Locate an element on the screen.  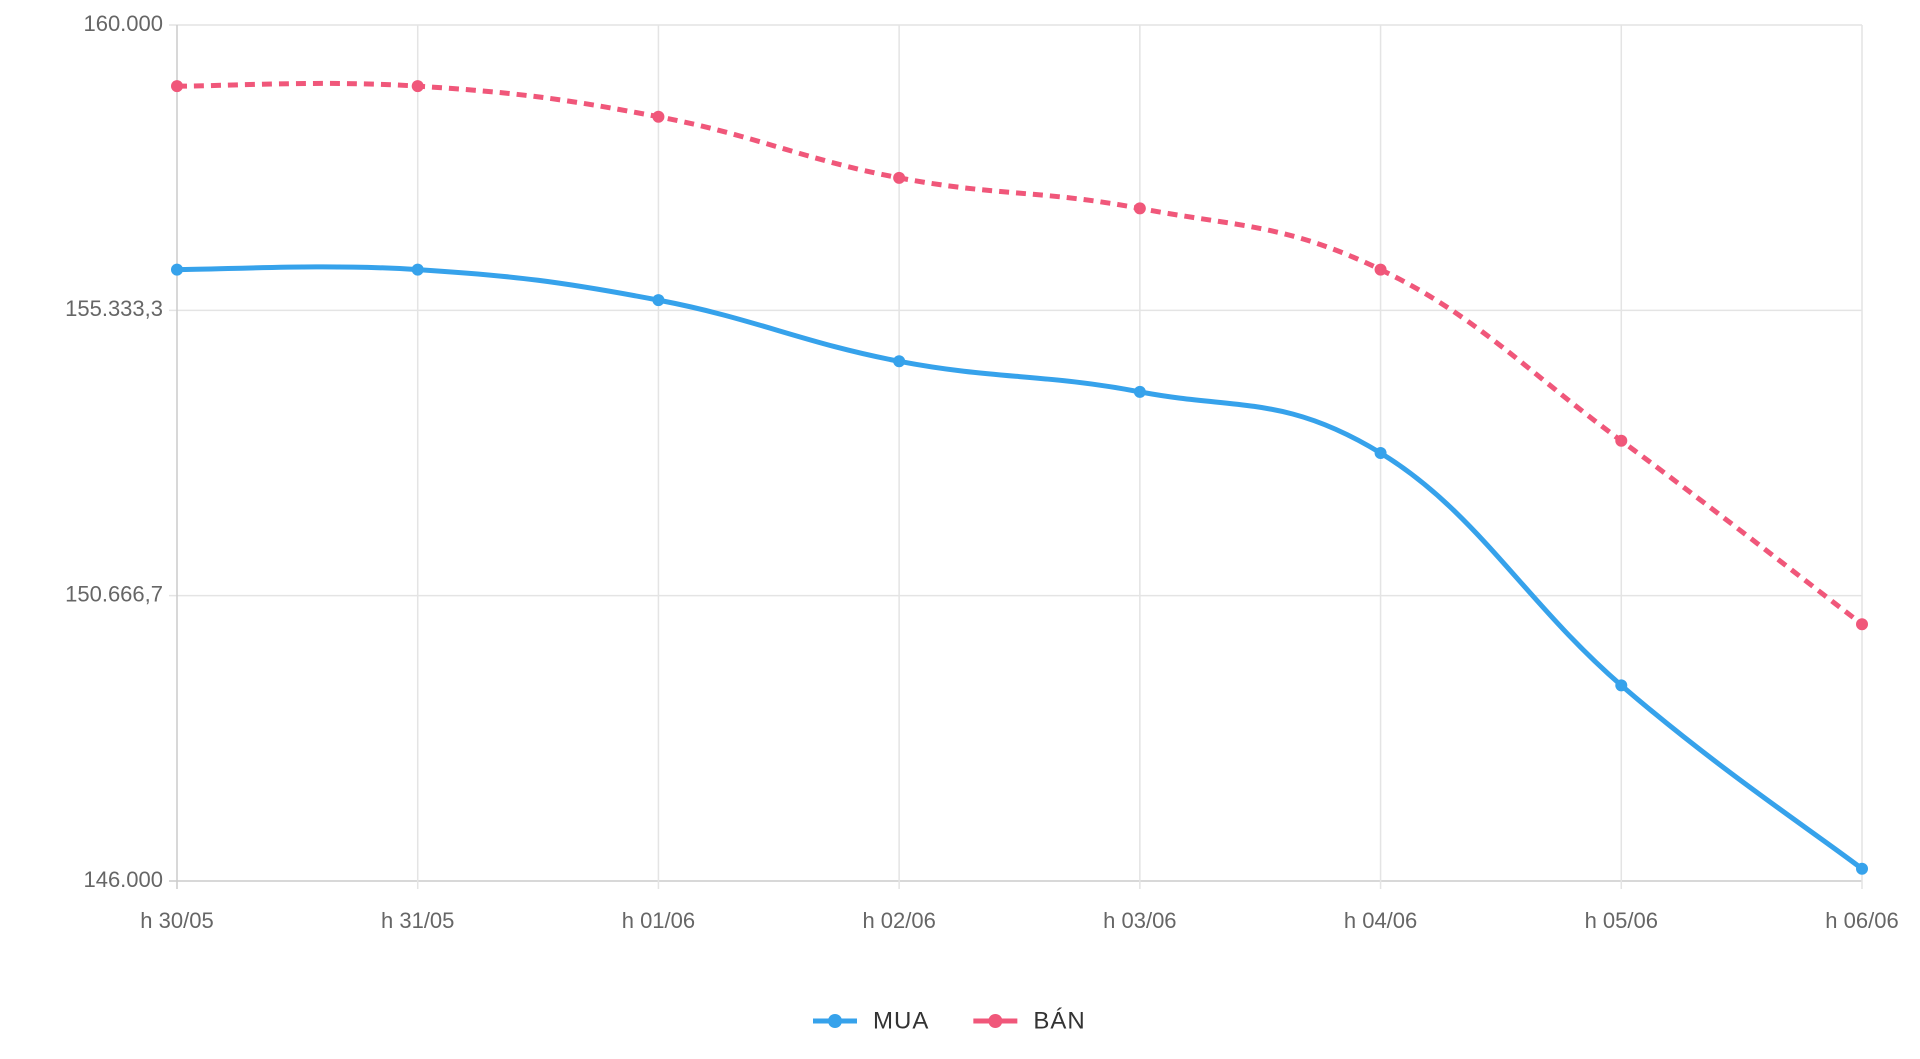
x-tick-label: h 31/05 is located at coordinates (417, 920).